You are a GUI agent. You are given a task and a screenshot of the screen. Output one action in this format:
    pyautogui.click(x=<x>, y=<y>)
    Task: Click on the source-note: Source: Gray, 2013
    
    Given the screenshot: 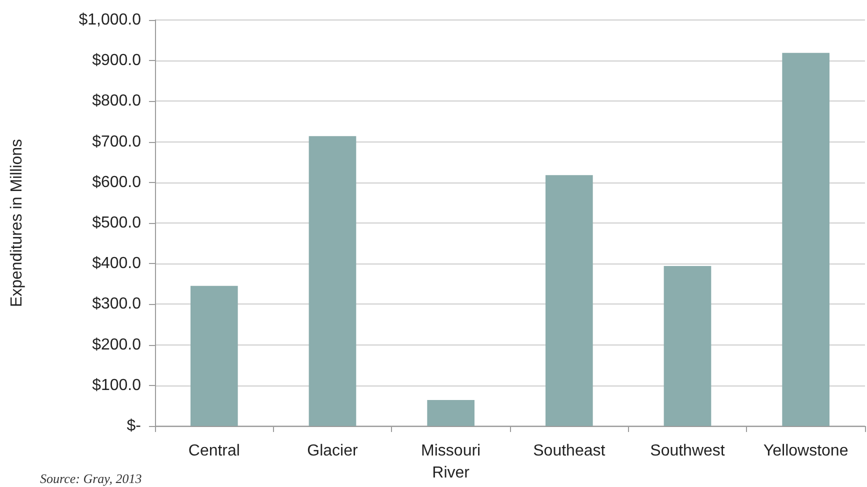 What is the action you would take?
    pyautogui.click(x=91, y=478)
    